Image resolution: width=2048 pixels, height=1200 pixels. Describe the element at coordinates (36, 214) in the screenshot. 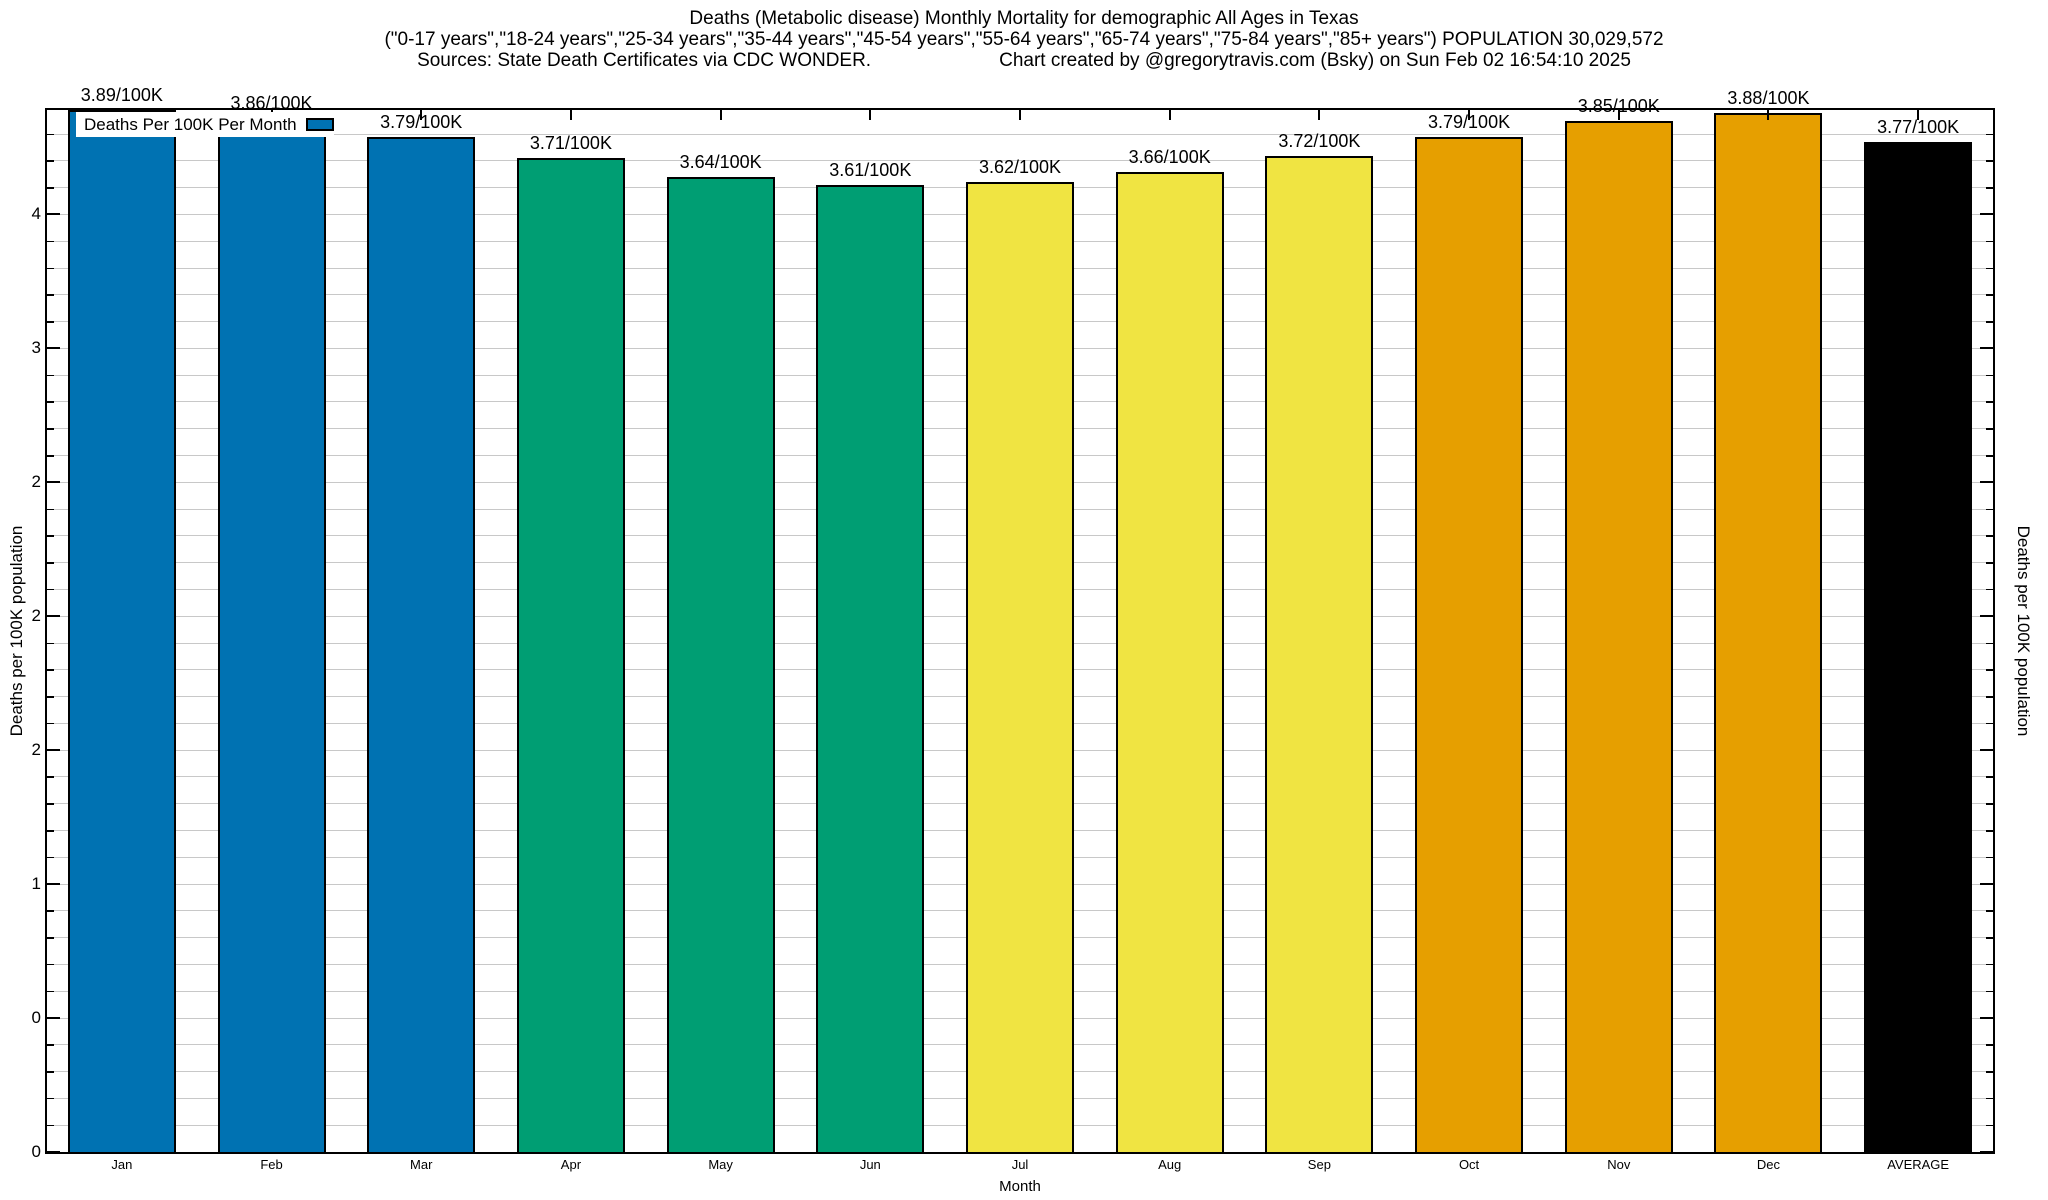

I see `y-tick-label: 4` at that location.